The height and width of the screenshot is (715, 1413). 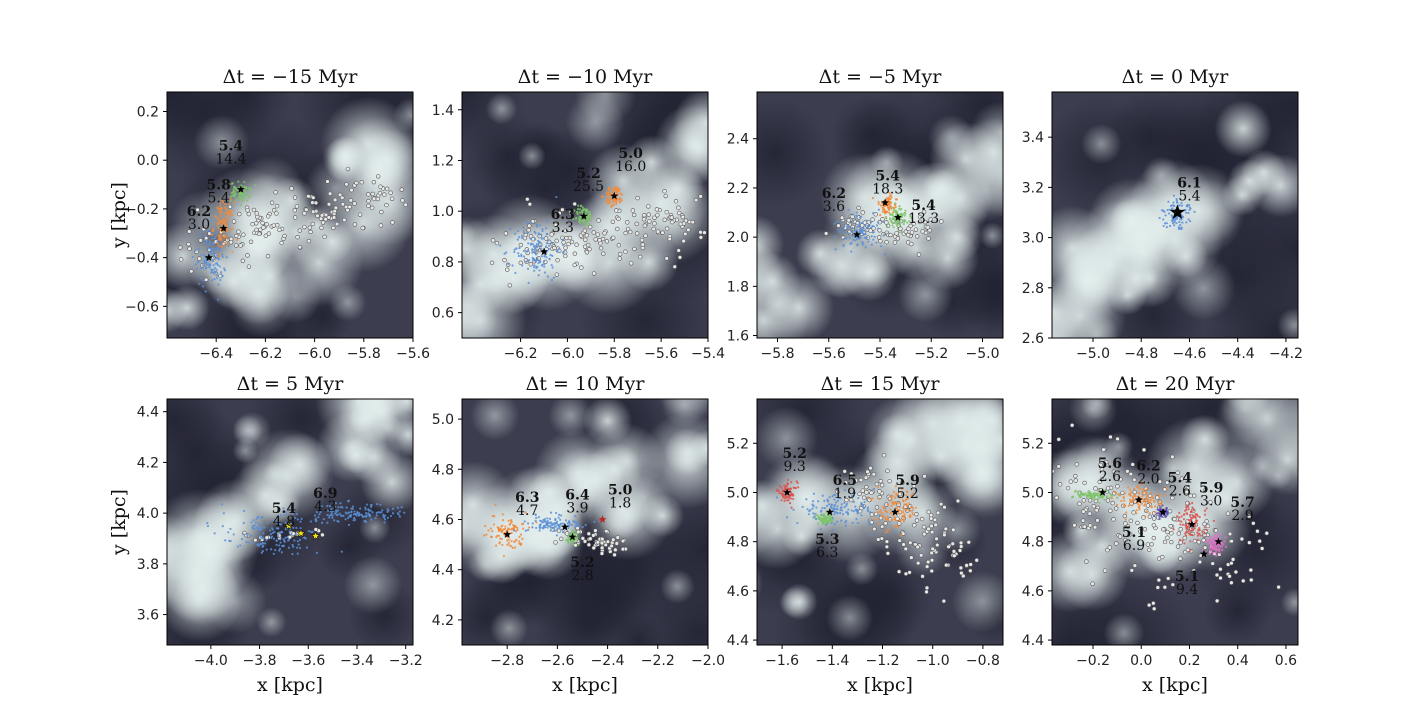 What do you see at coordinates (1222, 550) in the screenshot?
I see `cluster-particle-pink` at bounding box center [1222, 550].